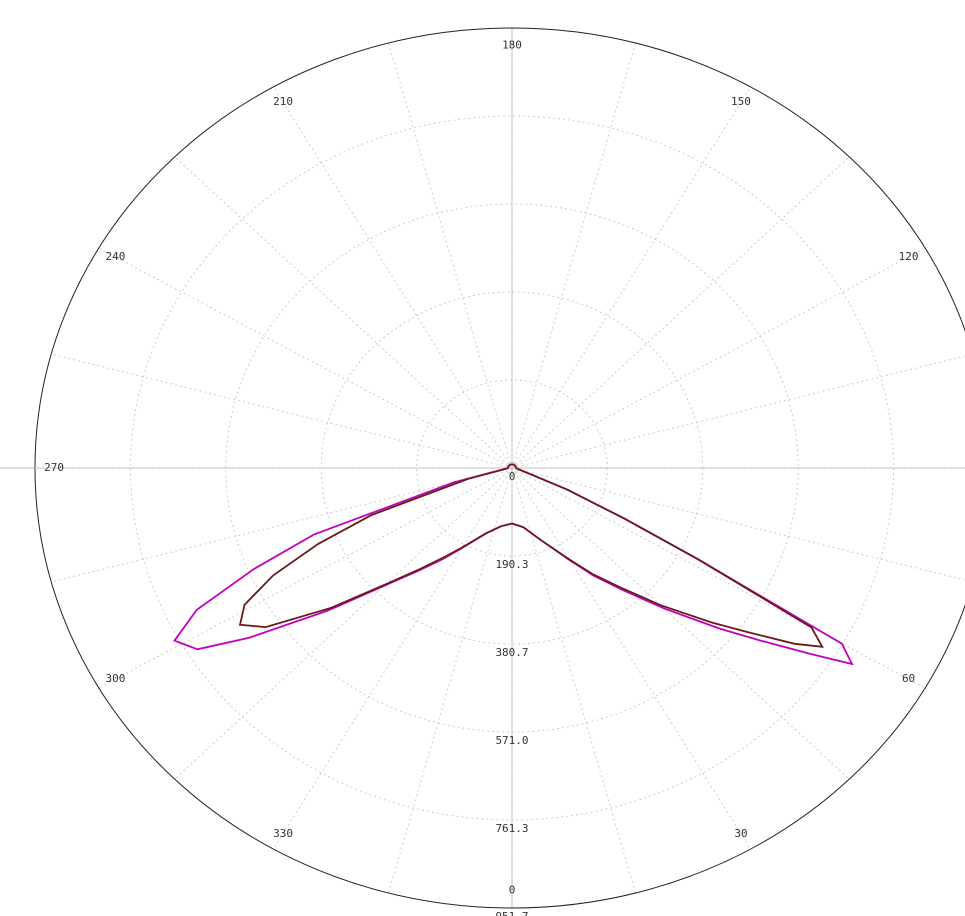 The width and height of the screenshot is (965, 916). What do you see at coordinates (740, 833) in the screenshot?
I see `theta-tick-label: 30` at bounding box center [740, 833].